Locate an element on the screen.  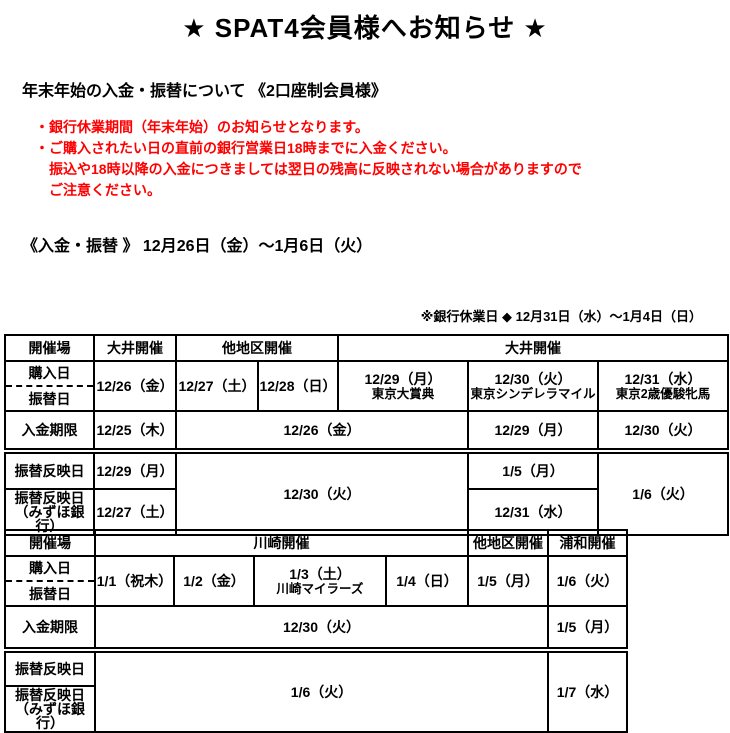
race-name: 東京シンデレラマイル is located at coordinates (533, 393).